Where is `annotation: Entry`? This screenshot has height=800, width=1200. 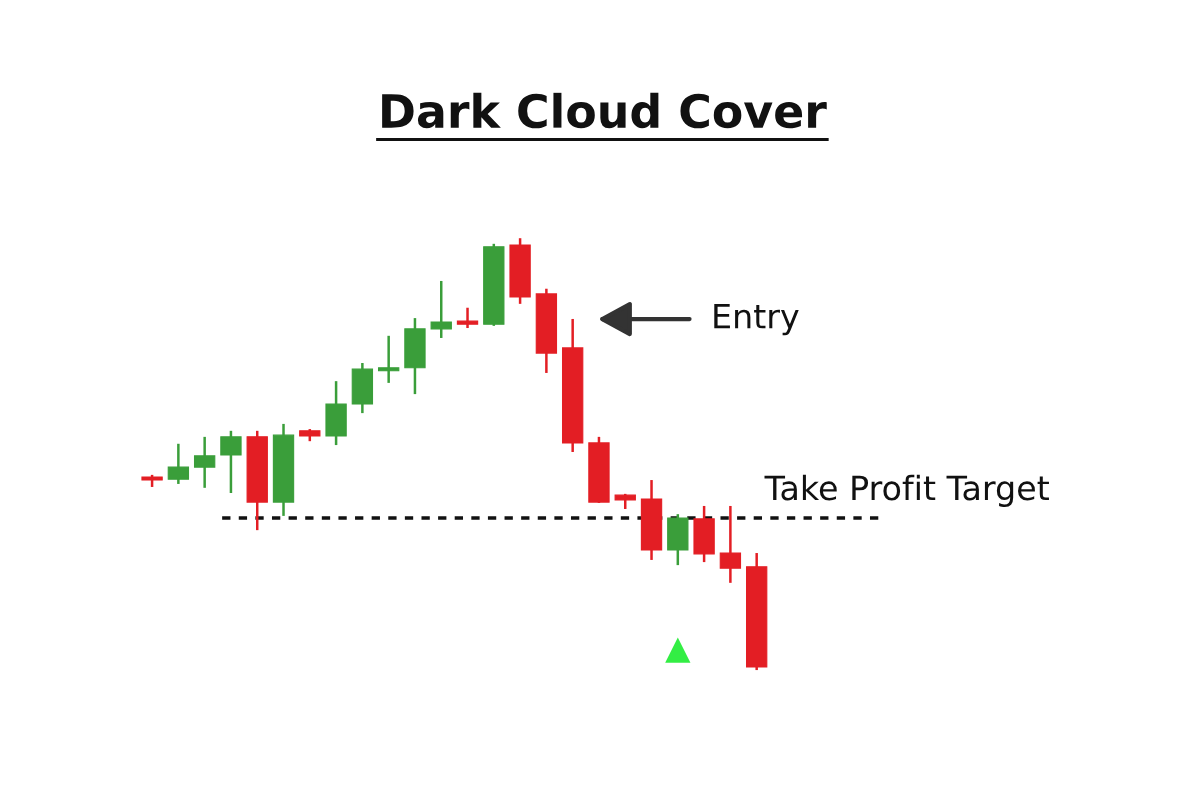 annotation: Entry is located at coordinates (756, 320).